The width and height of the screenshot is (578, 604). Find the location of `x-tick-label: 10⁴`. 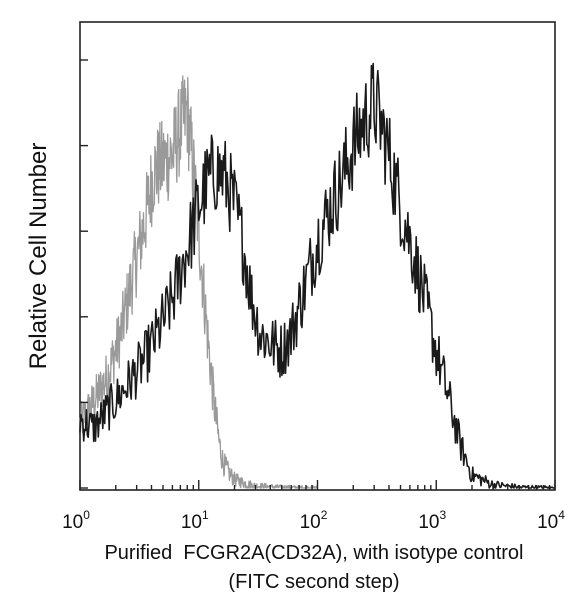

x-tick-label: 10⁴ is located at coordinates (551, 520).